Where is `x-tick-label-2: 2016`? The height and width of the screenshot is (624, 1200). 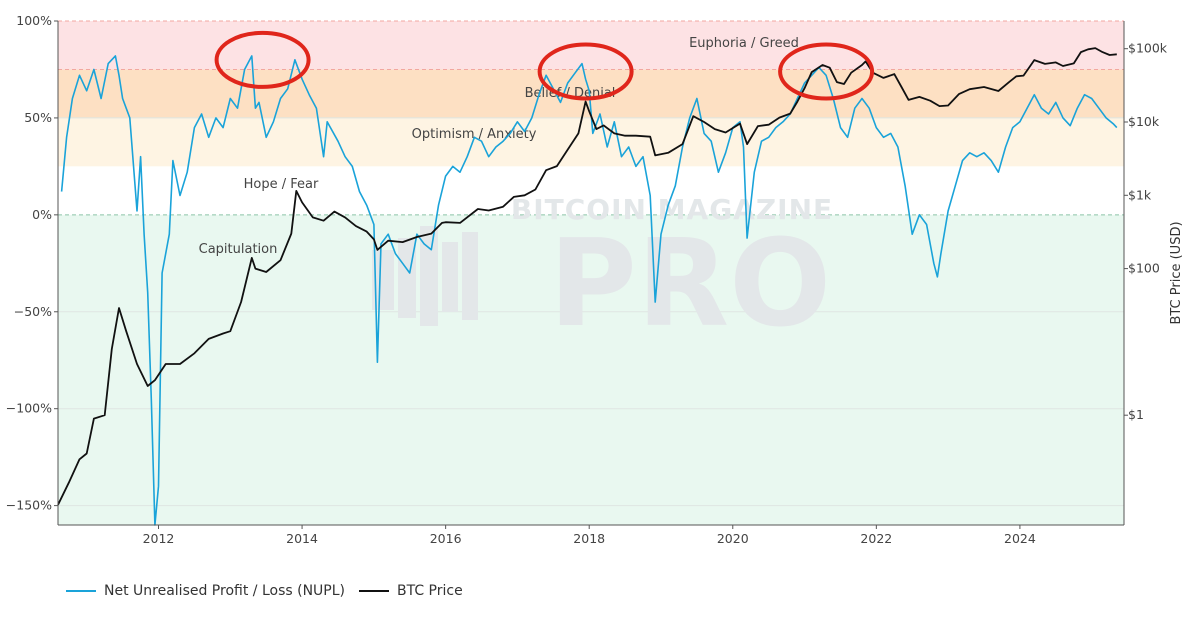
x-tick-label-2: 2016 is located at coordinates (446, 538).